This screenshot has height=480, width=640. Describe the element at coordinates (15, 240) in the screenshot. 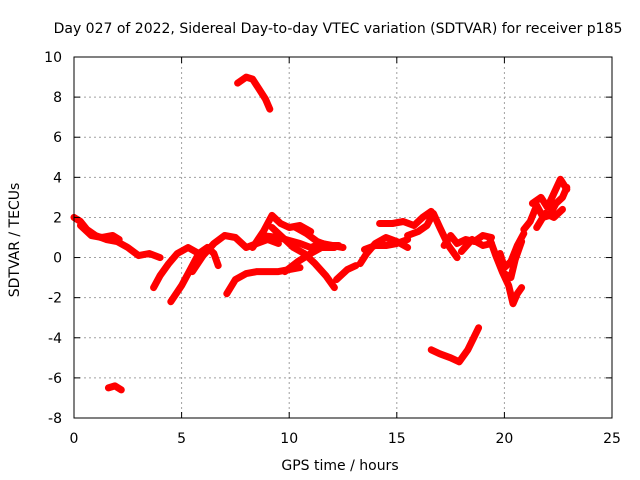

I see `y-axis-title: SDTVAR / TECUs` at that location.